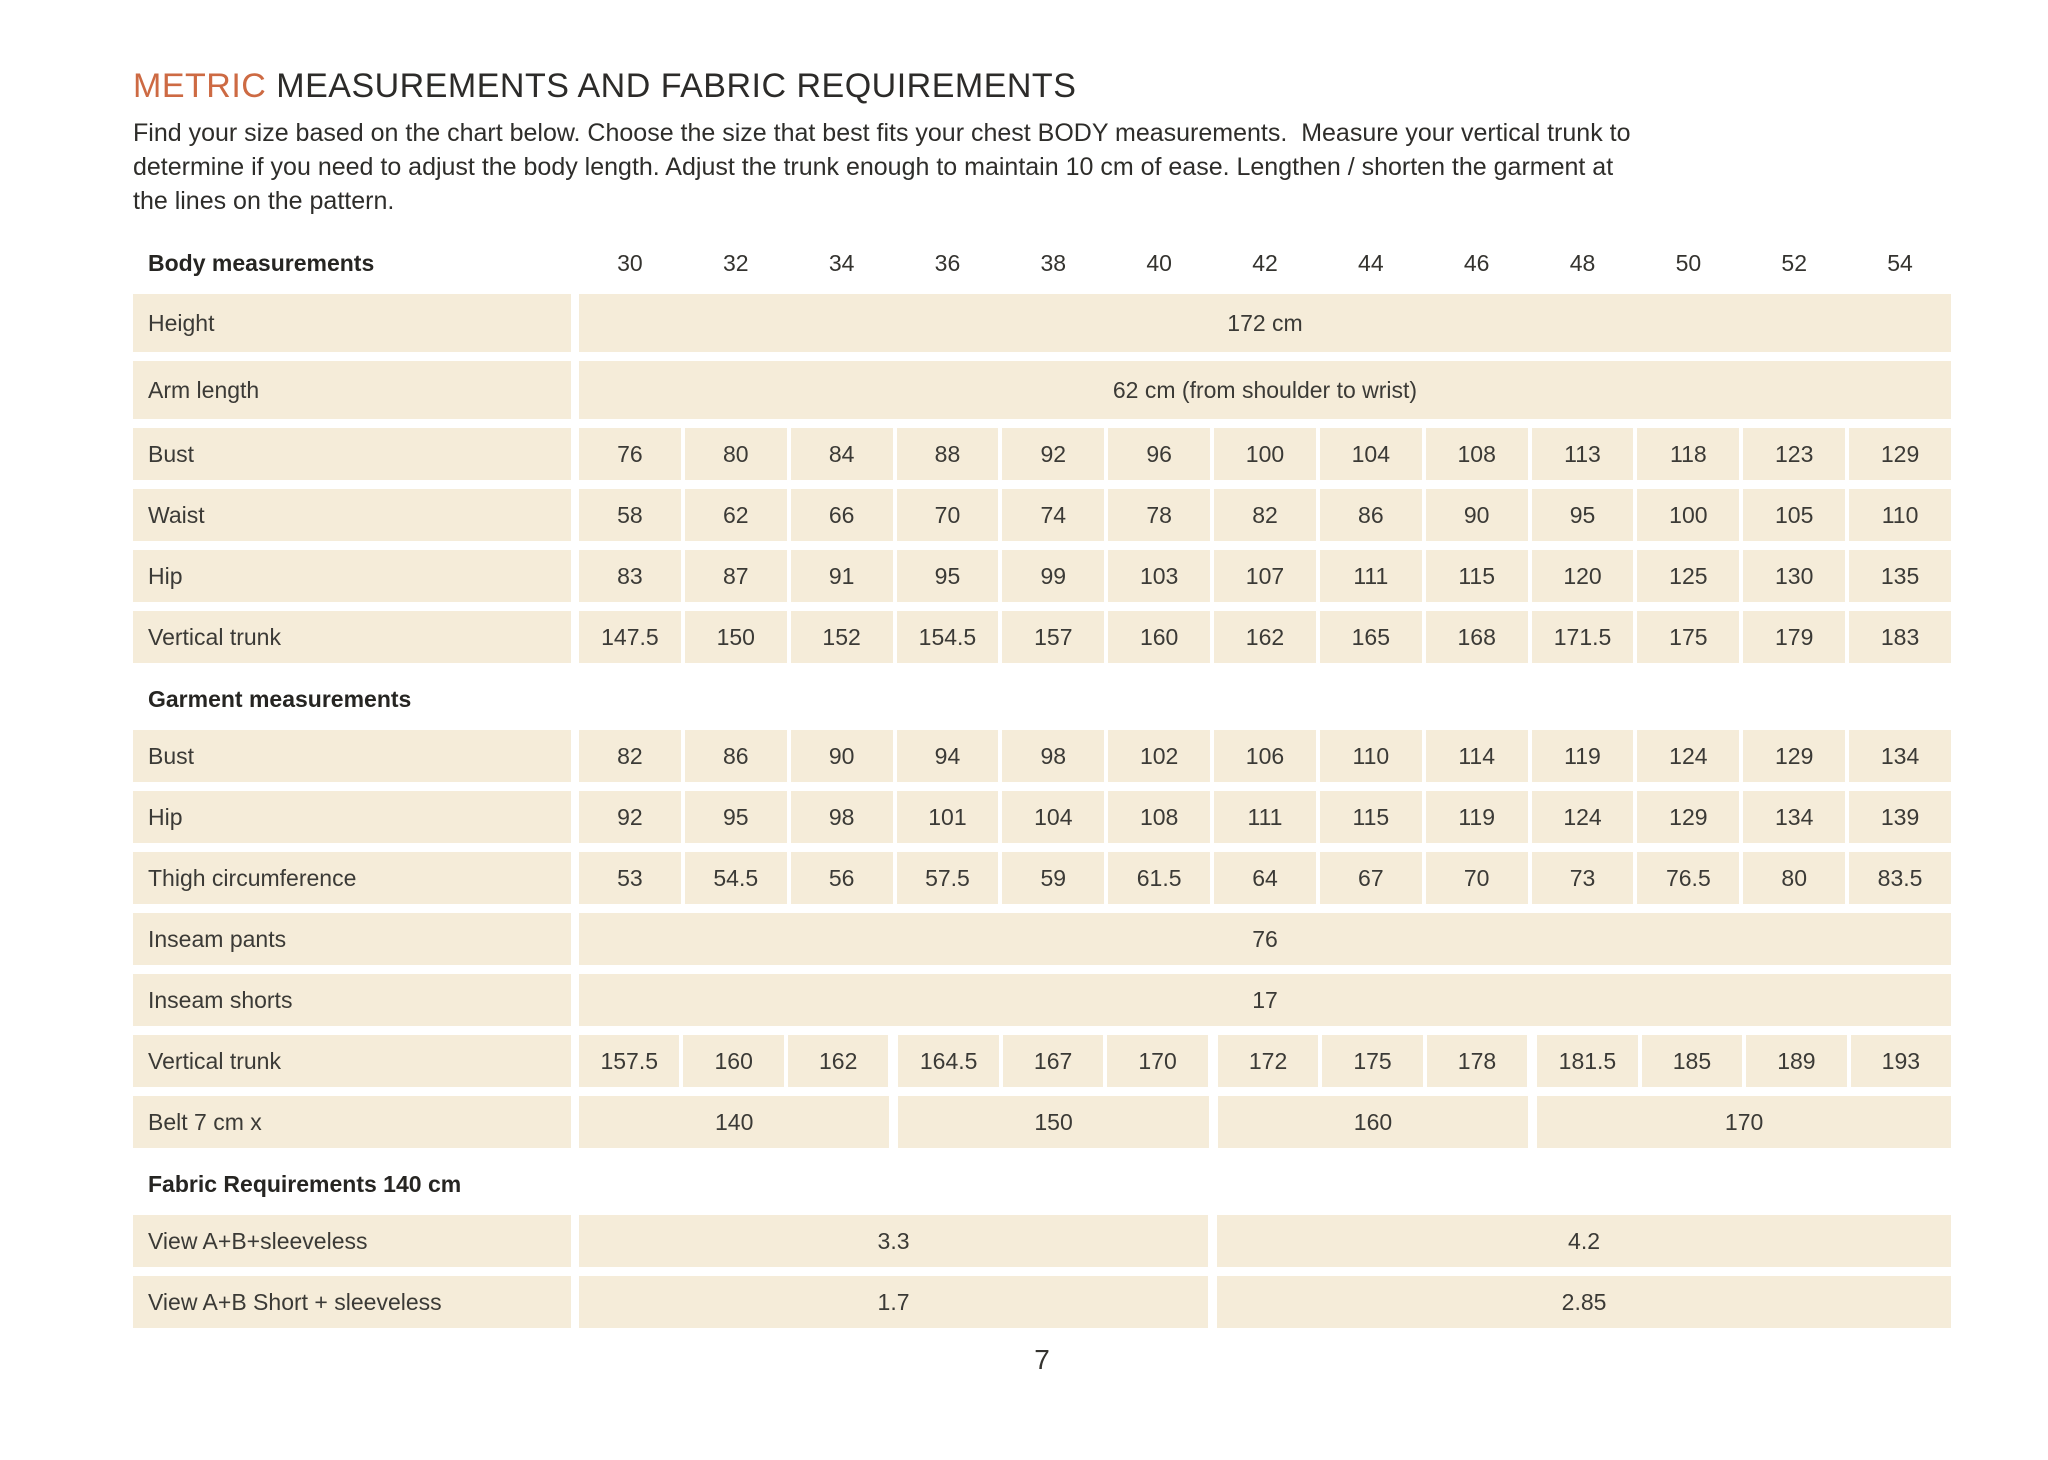  What do you see at coordinates (1042, 1359) in the screenshot?
I see `page-number: 7` at bounding box center [1042, 1359].